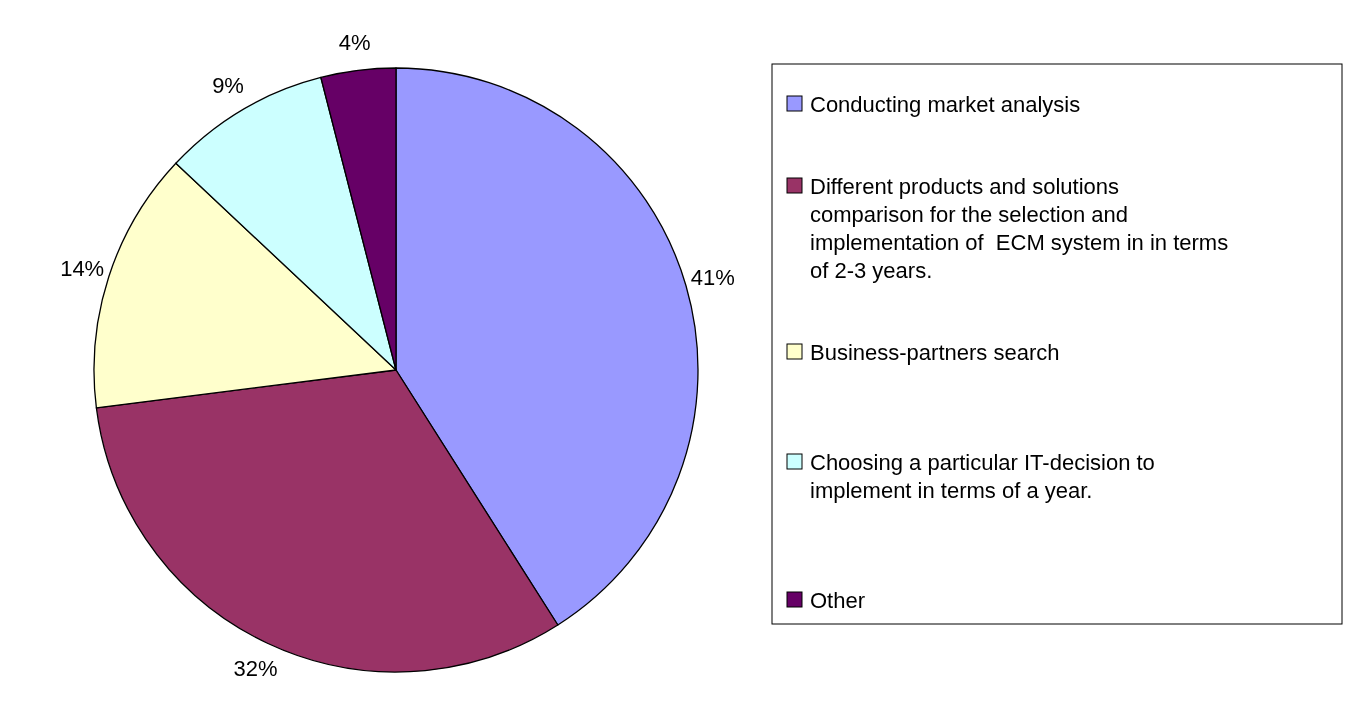 The image size is (1357, 718). Describe the element at coordinates (838, 600) in the screenshot. I see `legend-label: Other` at that location.